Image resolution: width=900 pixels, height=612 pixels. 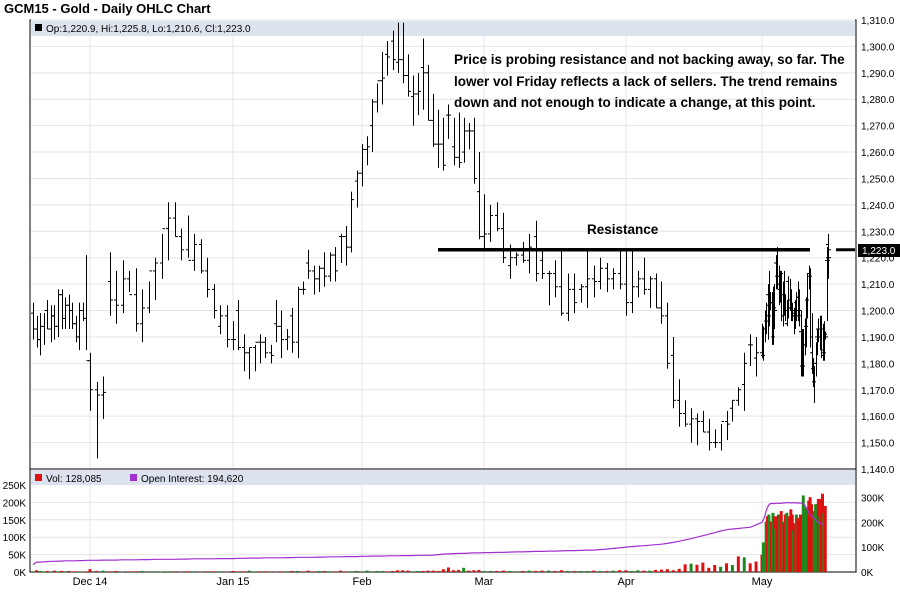 I want to click on ohlc-readout-icon, so click(x=38, y=27).